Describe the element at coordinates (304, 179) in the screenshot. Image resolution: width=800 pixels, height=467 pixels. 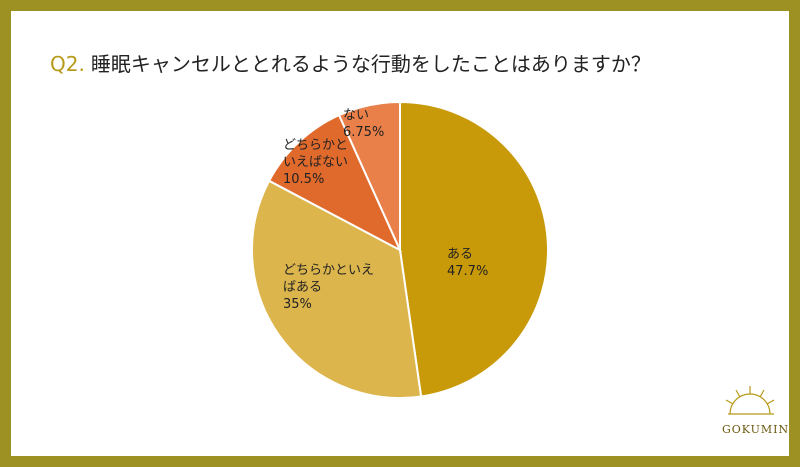
I see `value-label: 10.5%` at that location.